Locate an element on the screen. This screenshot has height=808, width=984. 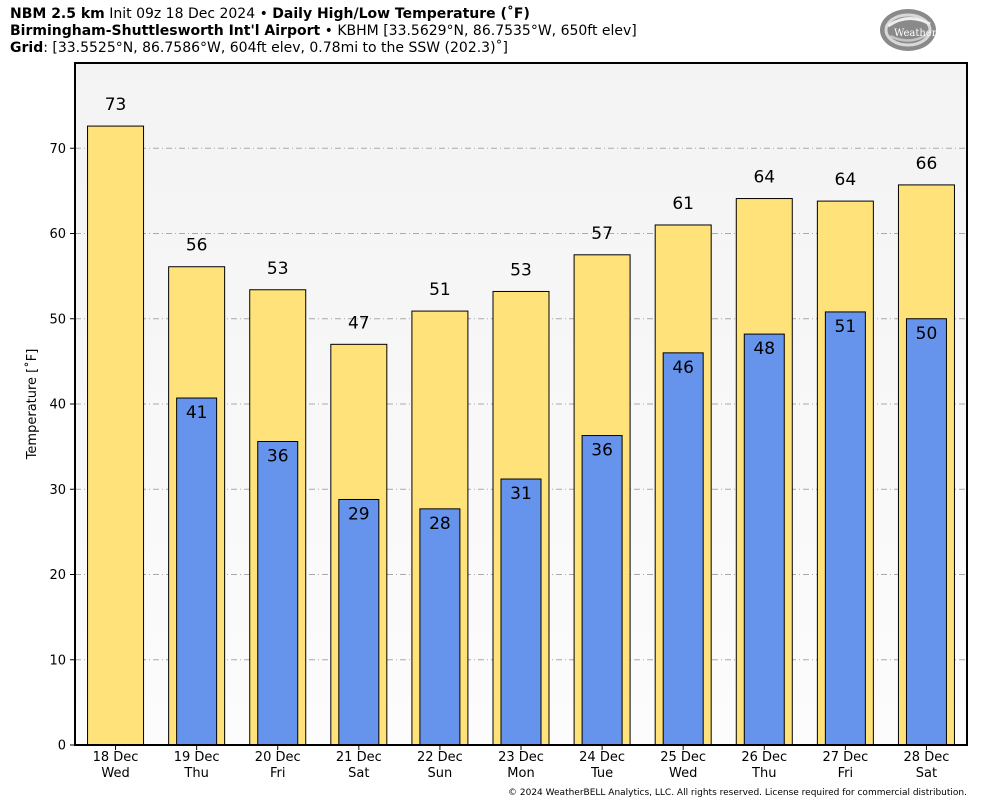
x-tick-day-4: Sun is located at coordinates (440, 773).